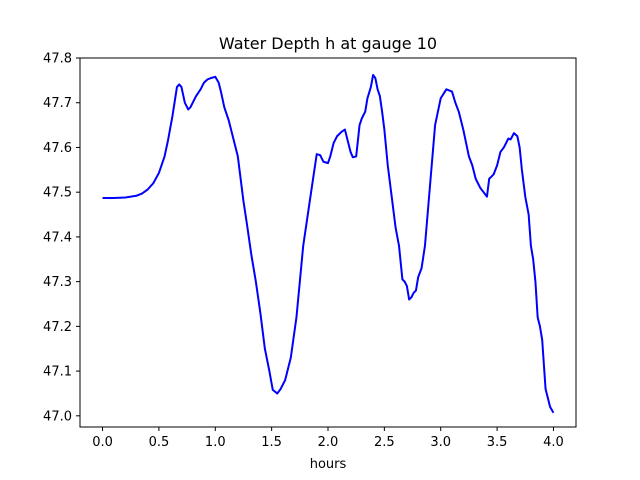  Describe the element at coordinates (328, 43) in the screenshot. I see `chart-title: Water Depth h at gauge 10` at that location.